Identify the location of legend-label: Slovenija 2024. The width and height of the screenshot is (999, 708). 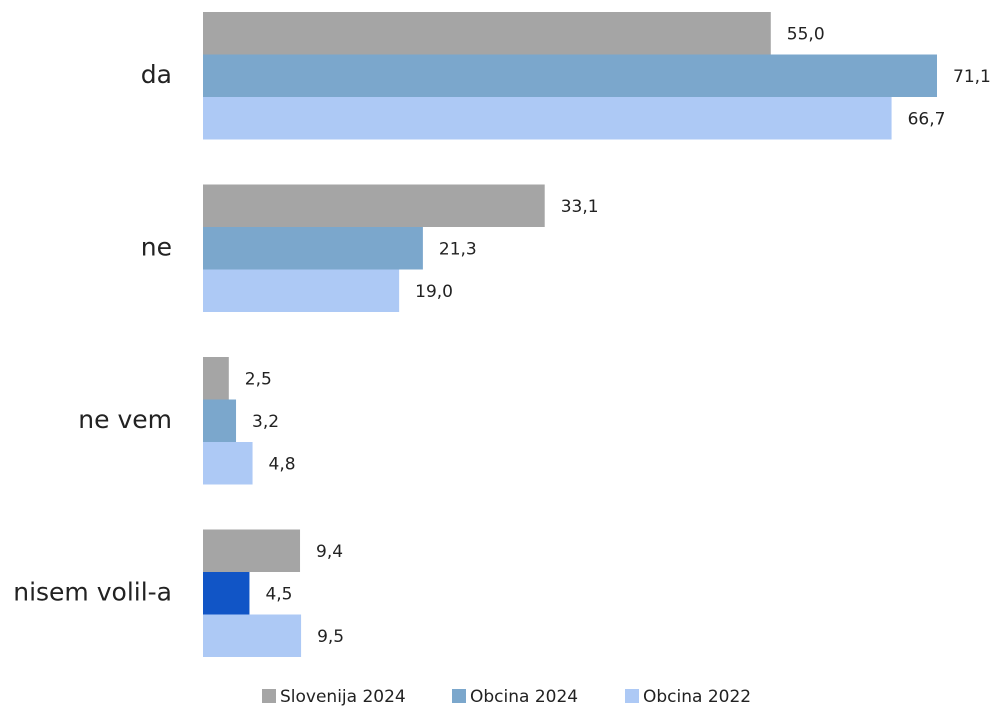
(343, 697).